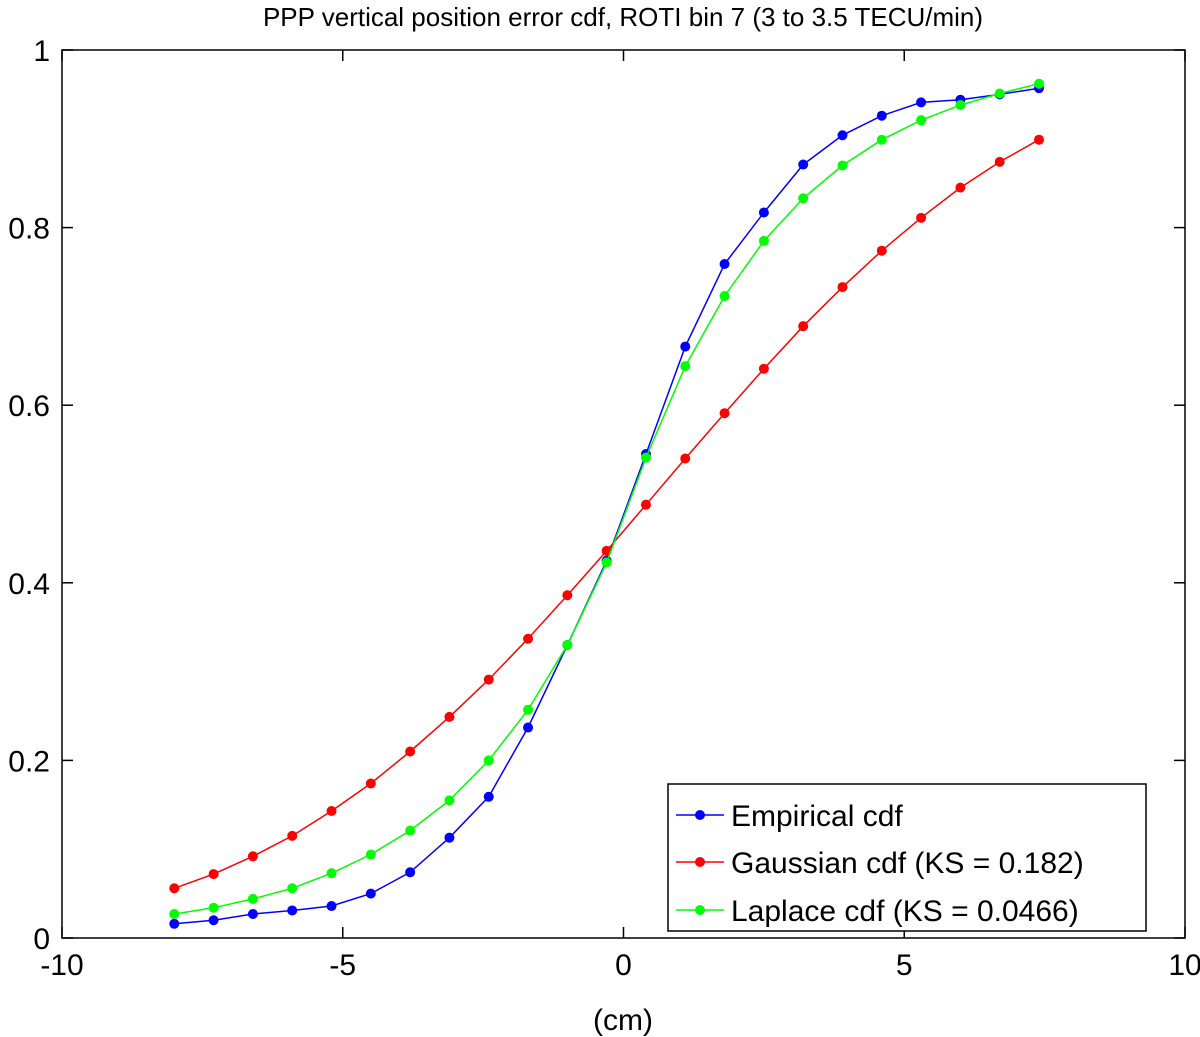 This screenshot has width=1200, height=1037. I want to click on y-tick-label: 0, so click(41, 939).